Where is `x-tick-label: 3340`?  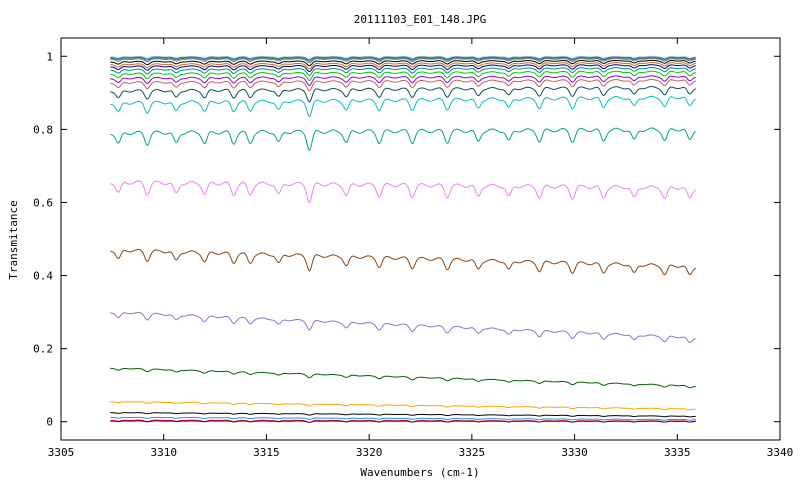 x-tick-label: 3340 is located at coordinates (780, 452).